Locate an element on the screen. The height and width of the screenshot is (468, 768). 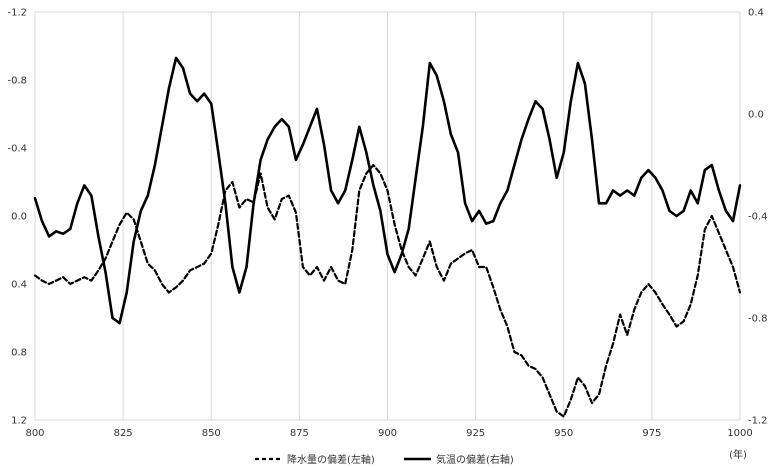
right-y-tick-label: 0.4 is located at coordinates (756, 13).